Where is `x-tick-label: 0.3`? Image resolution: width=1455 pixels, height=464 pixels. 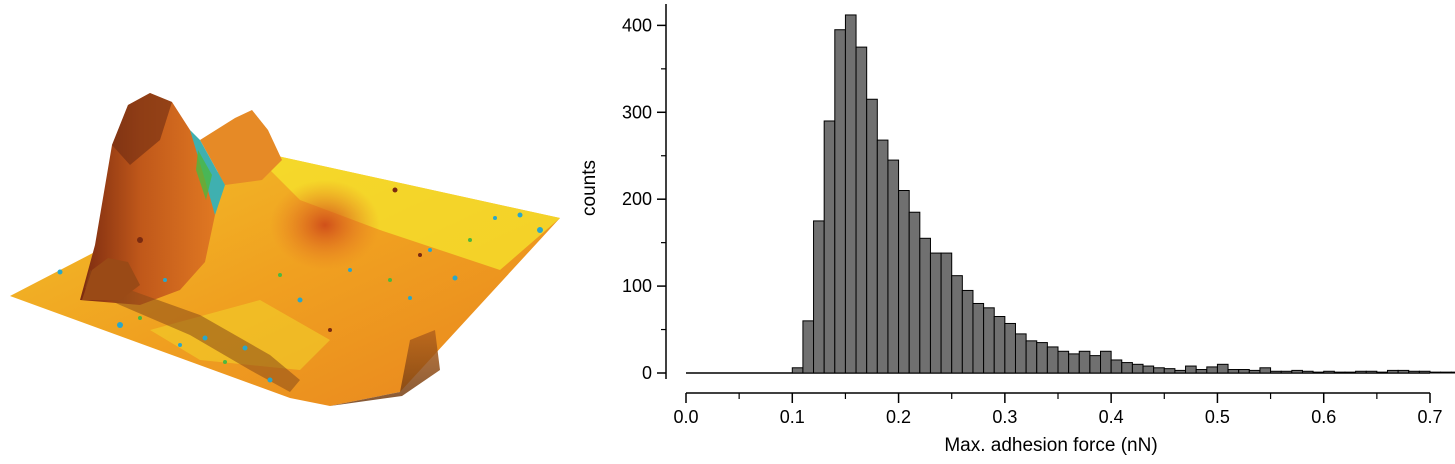 x-tick-label: 0.3 is located at coordinates (1004, 417).